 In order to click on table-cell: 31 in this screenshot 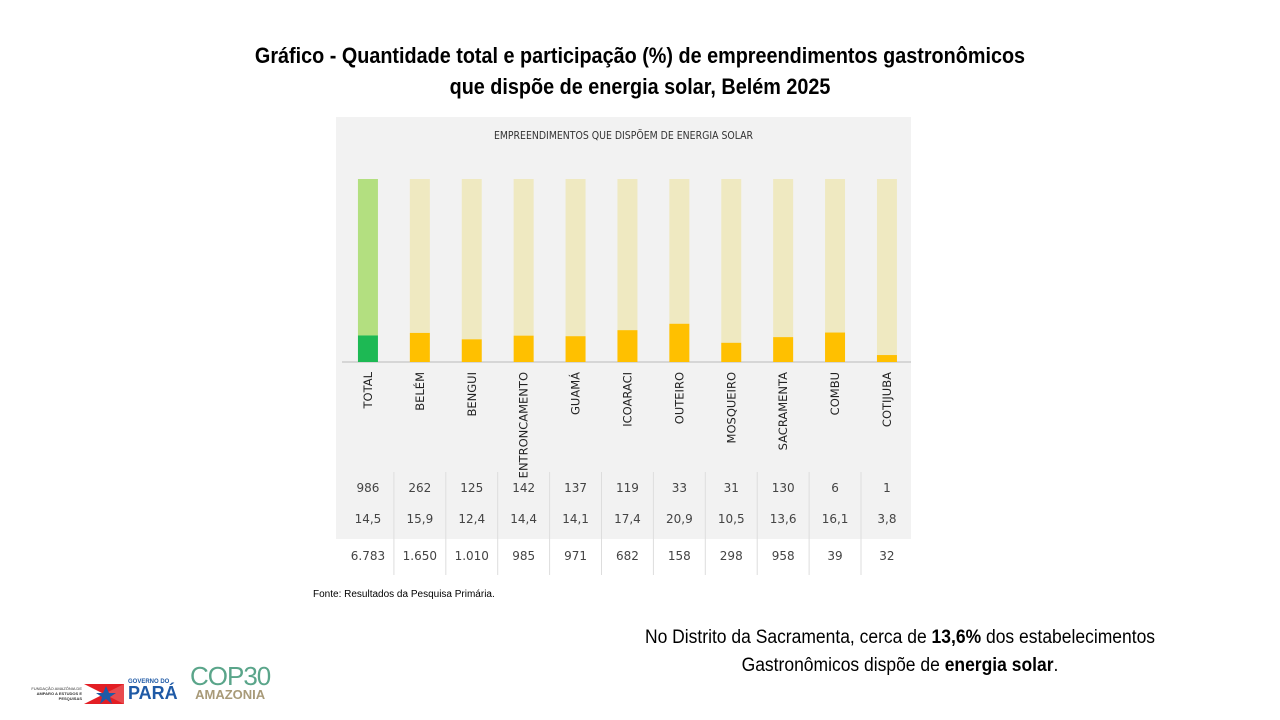, I will do `click(731, 488)`.